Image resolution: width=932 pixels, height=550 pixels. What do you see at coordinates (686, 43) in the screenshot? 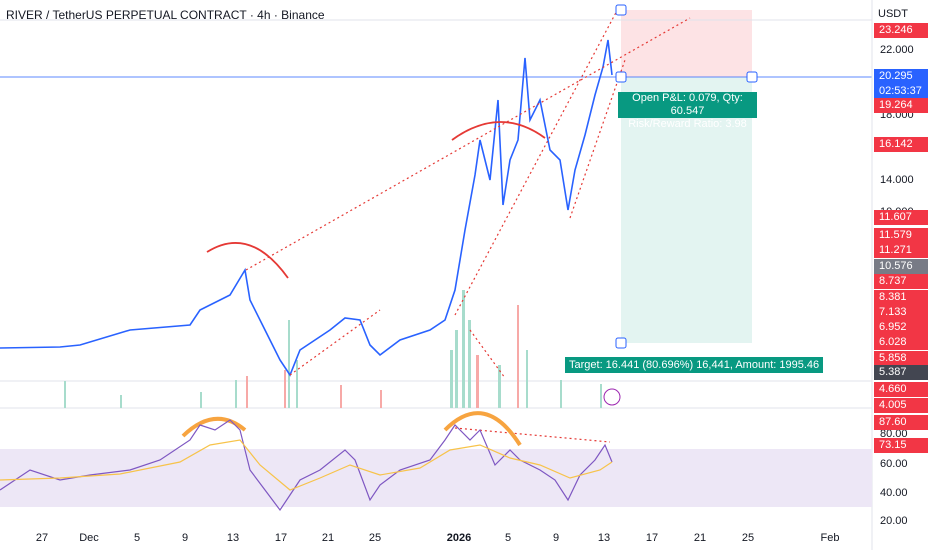
I see `stop-zone` at bounding box center [686, 43].